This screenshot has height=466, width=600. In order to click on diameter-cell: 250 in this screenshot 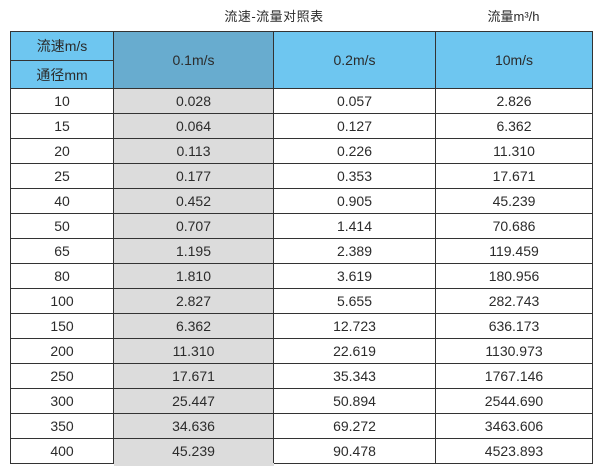, I will do `click(62, 376)`.